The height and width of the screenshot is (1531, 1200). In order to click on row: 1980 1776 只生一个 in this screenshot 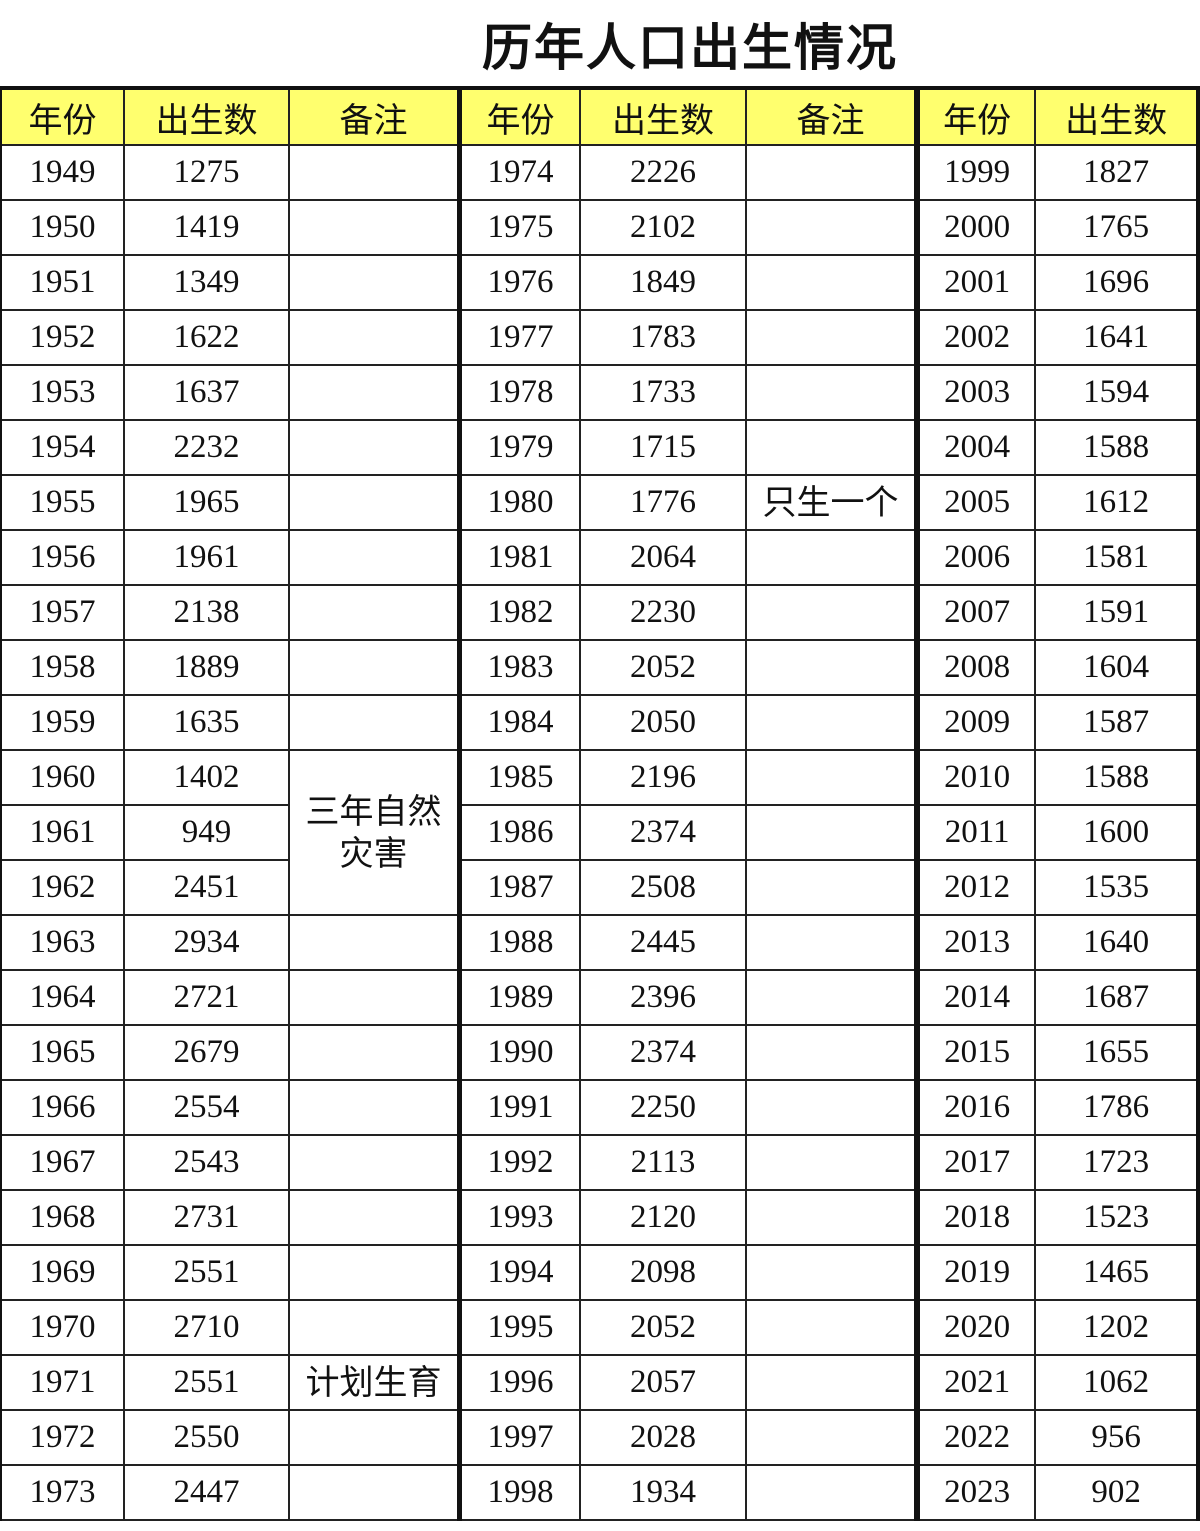, I will do `click(688, 502)`.